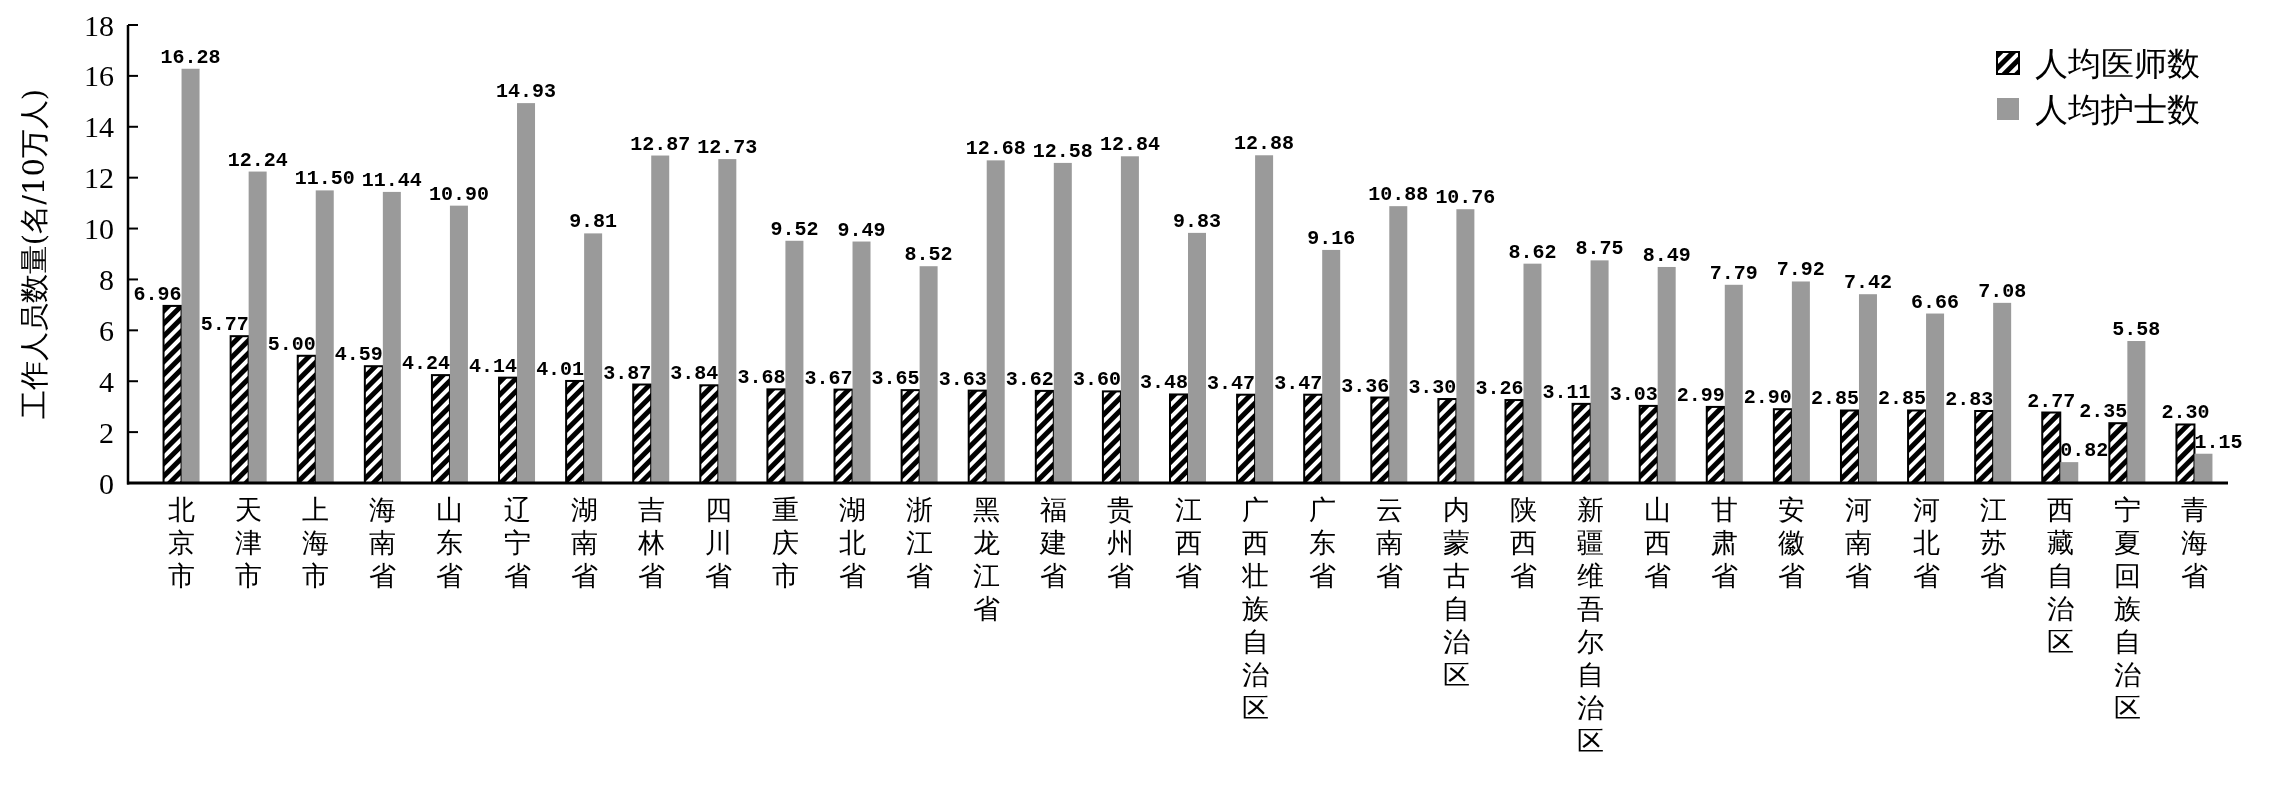 Image resolution: width=2274 pixels, height=807 pixels. What do you see at coordinates (1254, 608) in the screenshot?
I see `x-tick-label: 广西壮族自治区` at bounding box center [1254, 608].